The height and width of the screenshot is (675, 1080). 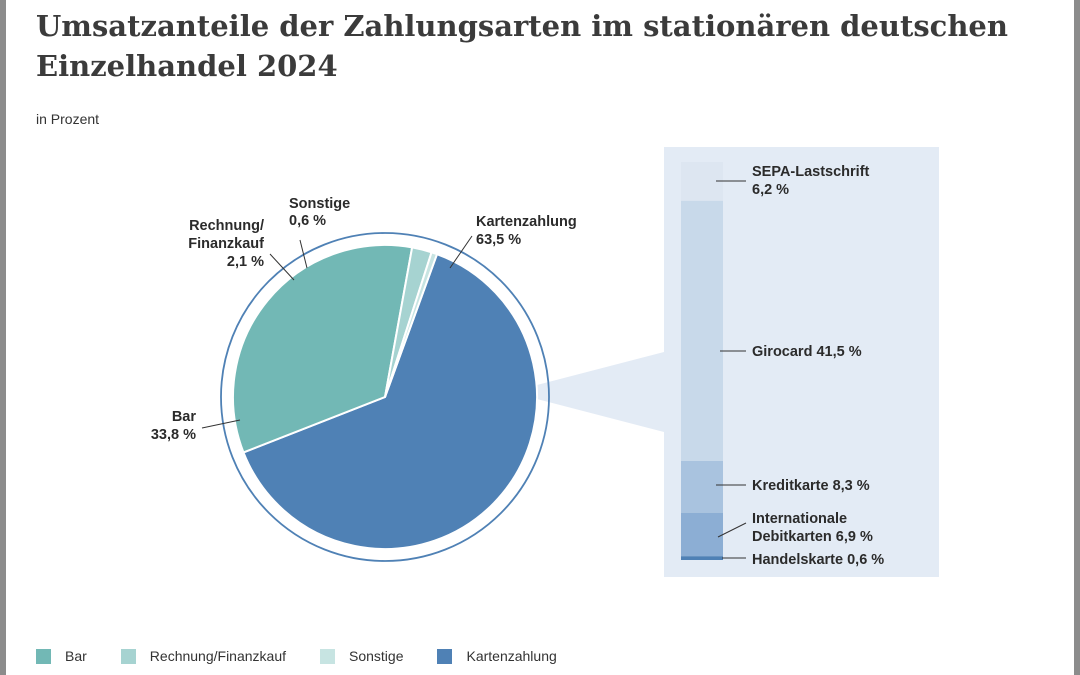 I want to click on pie-chart, so click(x=385, y=397).